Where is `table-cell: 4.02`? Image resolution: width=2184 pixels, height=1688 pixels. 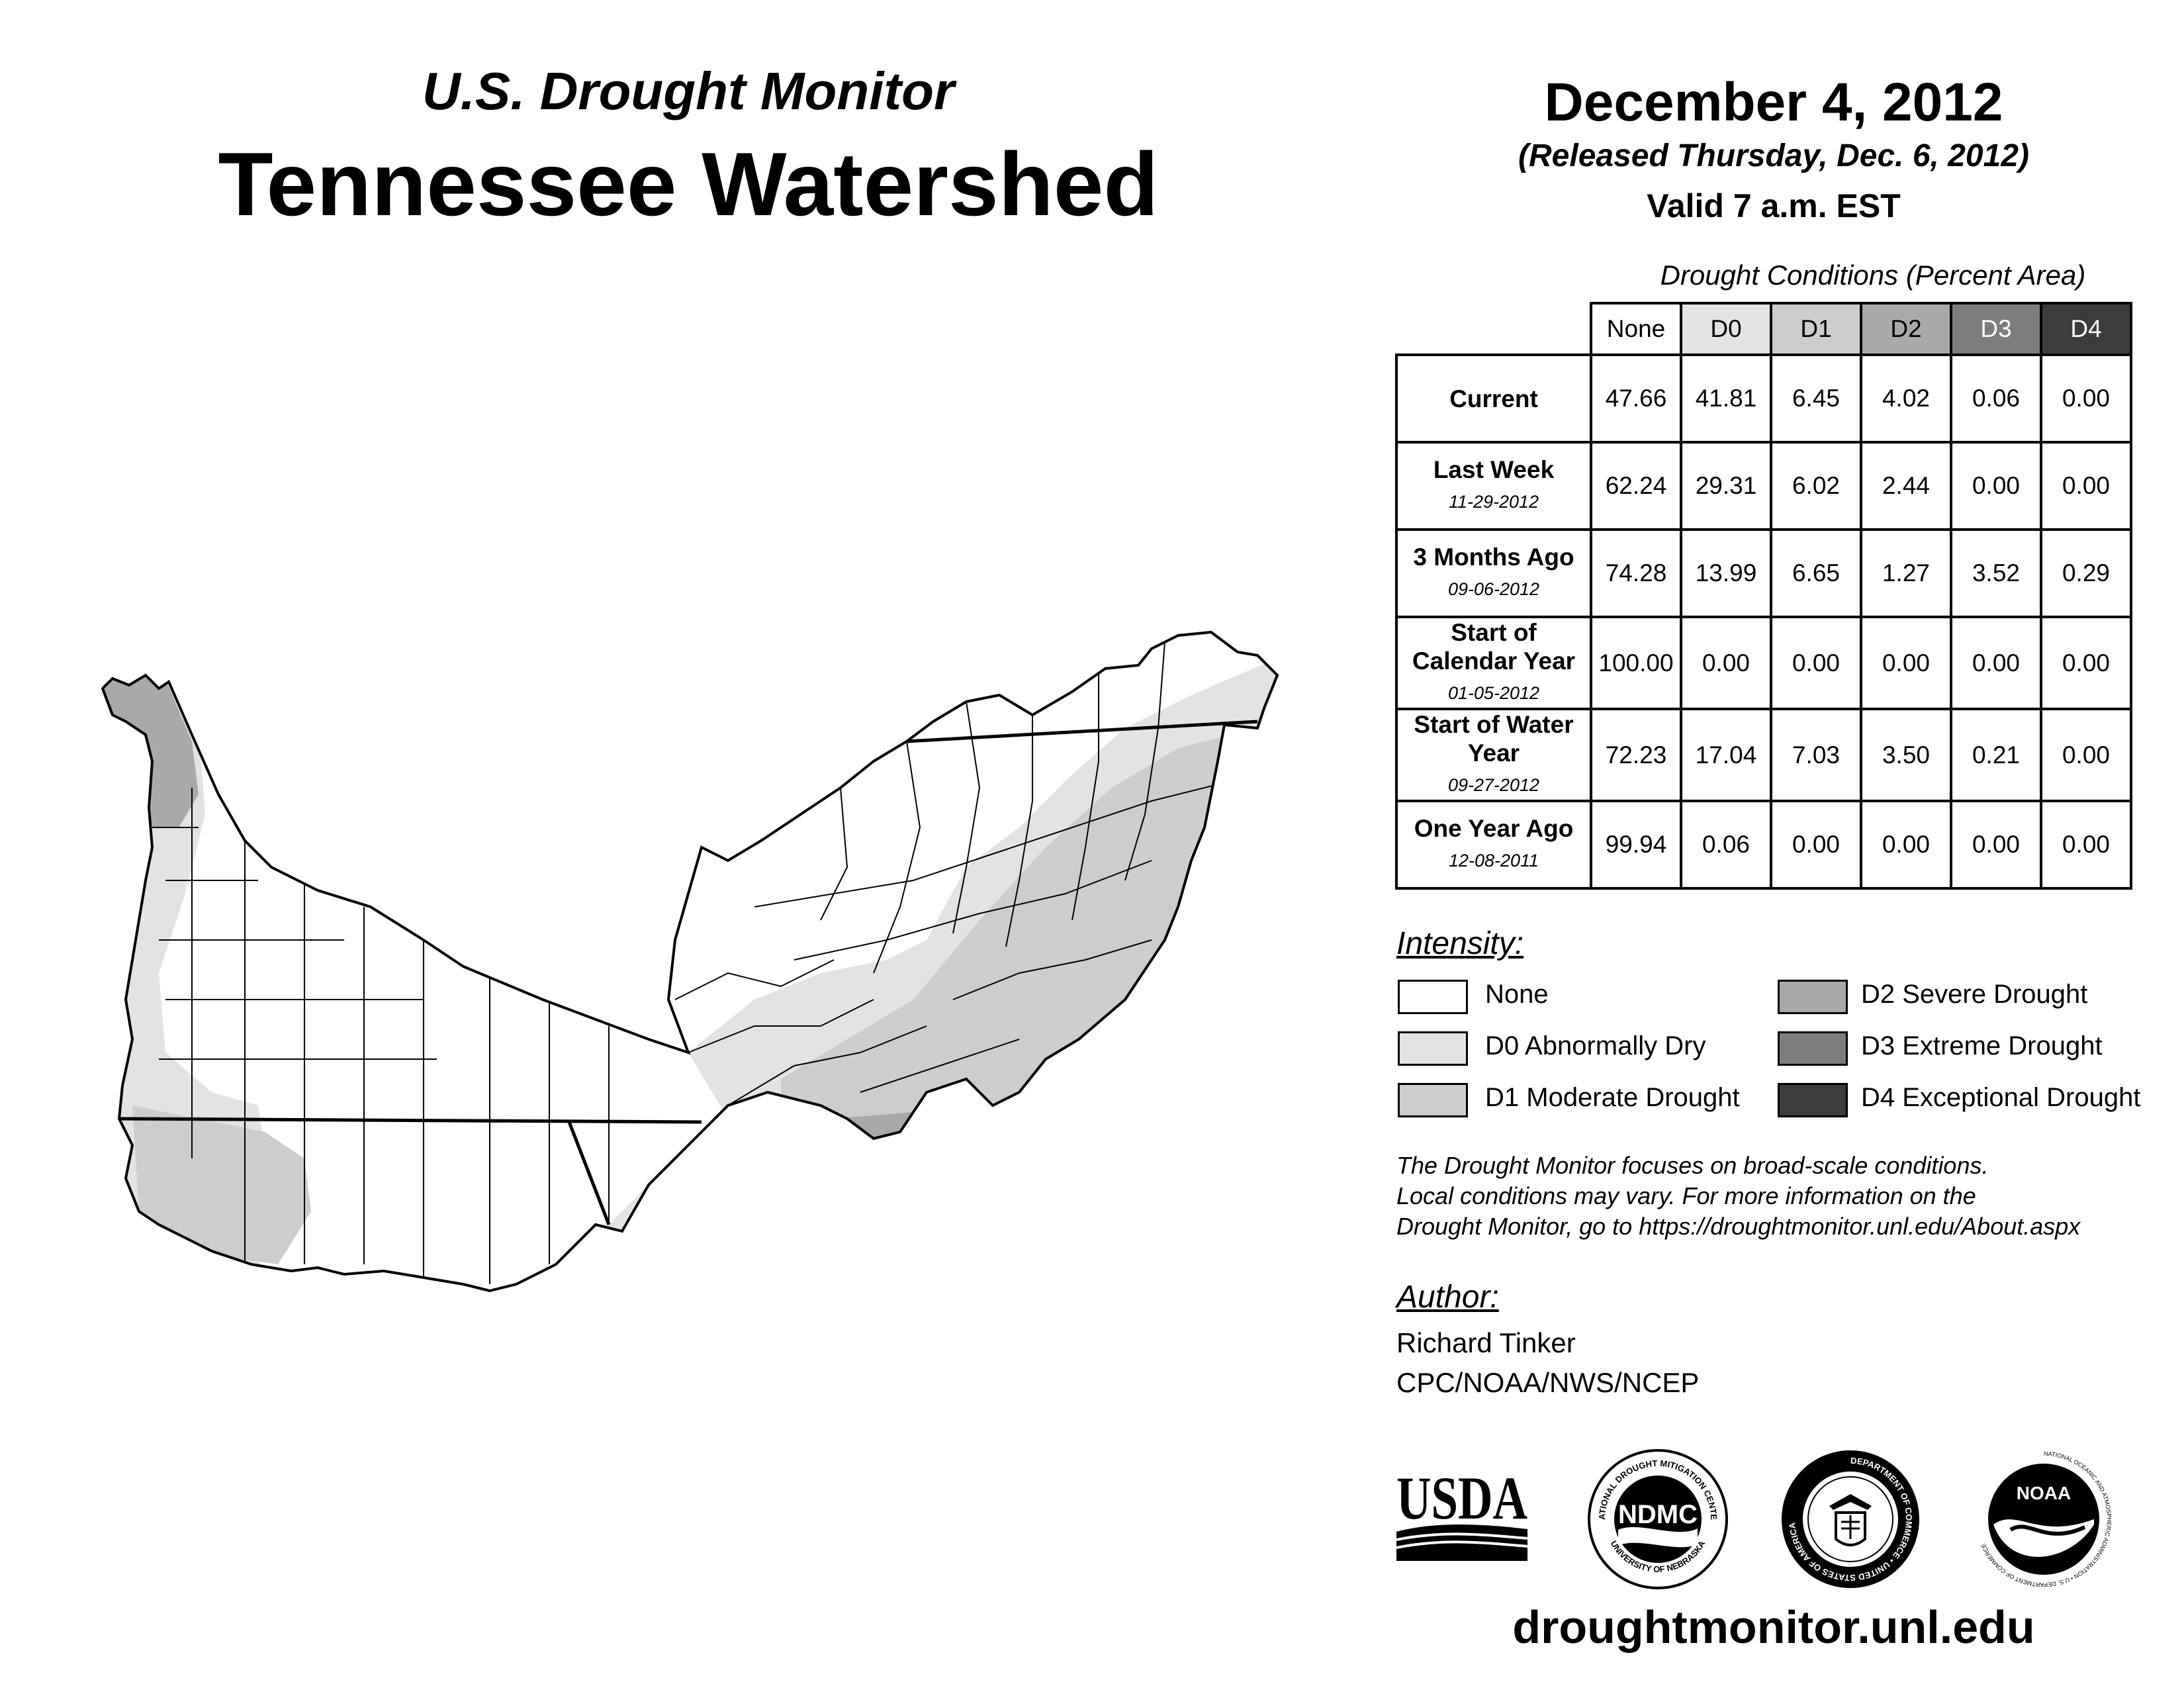
table-cell: 4.02 is located at coordinates (1906, 398).